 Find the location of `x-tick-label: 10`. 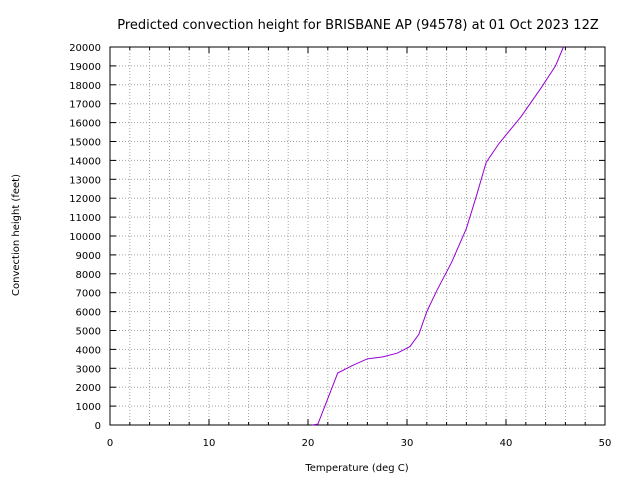

x-tick-label: 10 is located at coordinates (209, 443).